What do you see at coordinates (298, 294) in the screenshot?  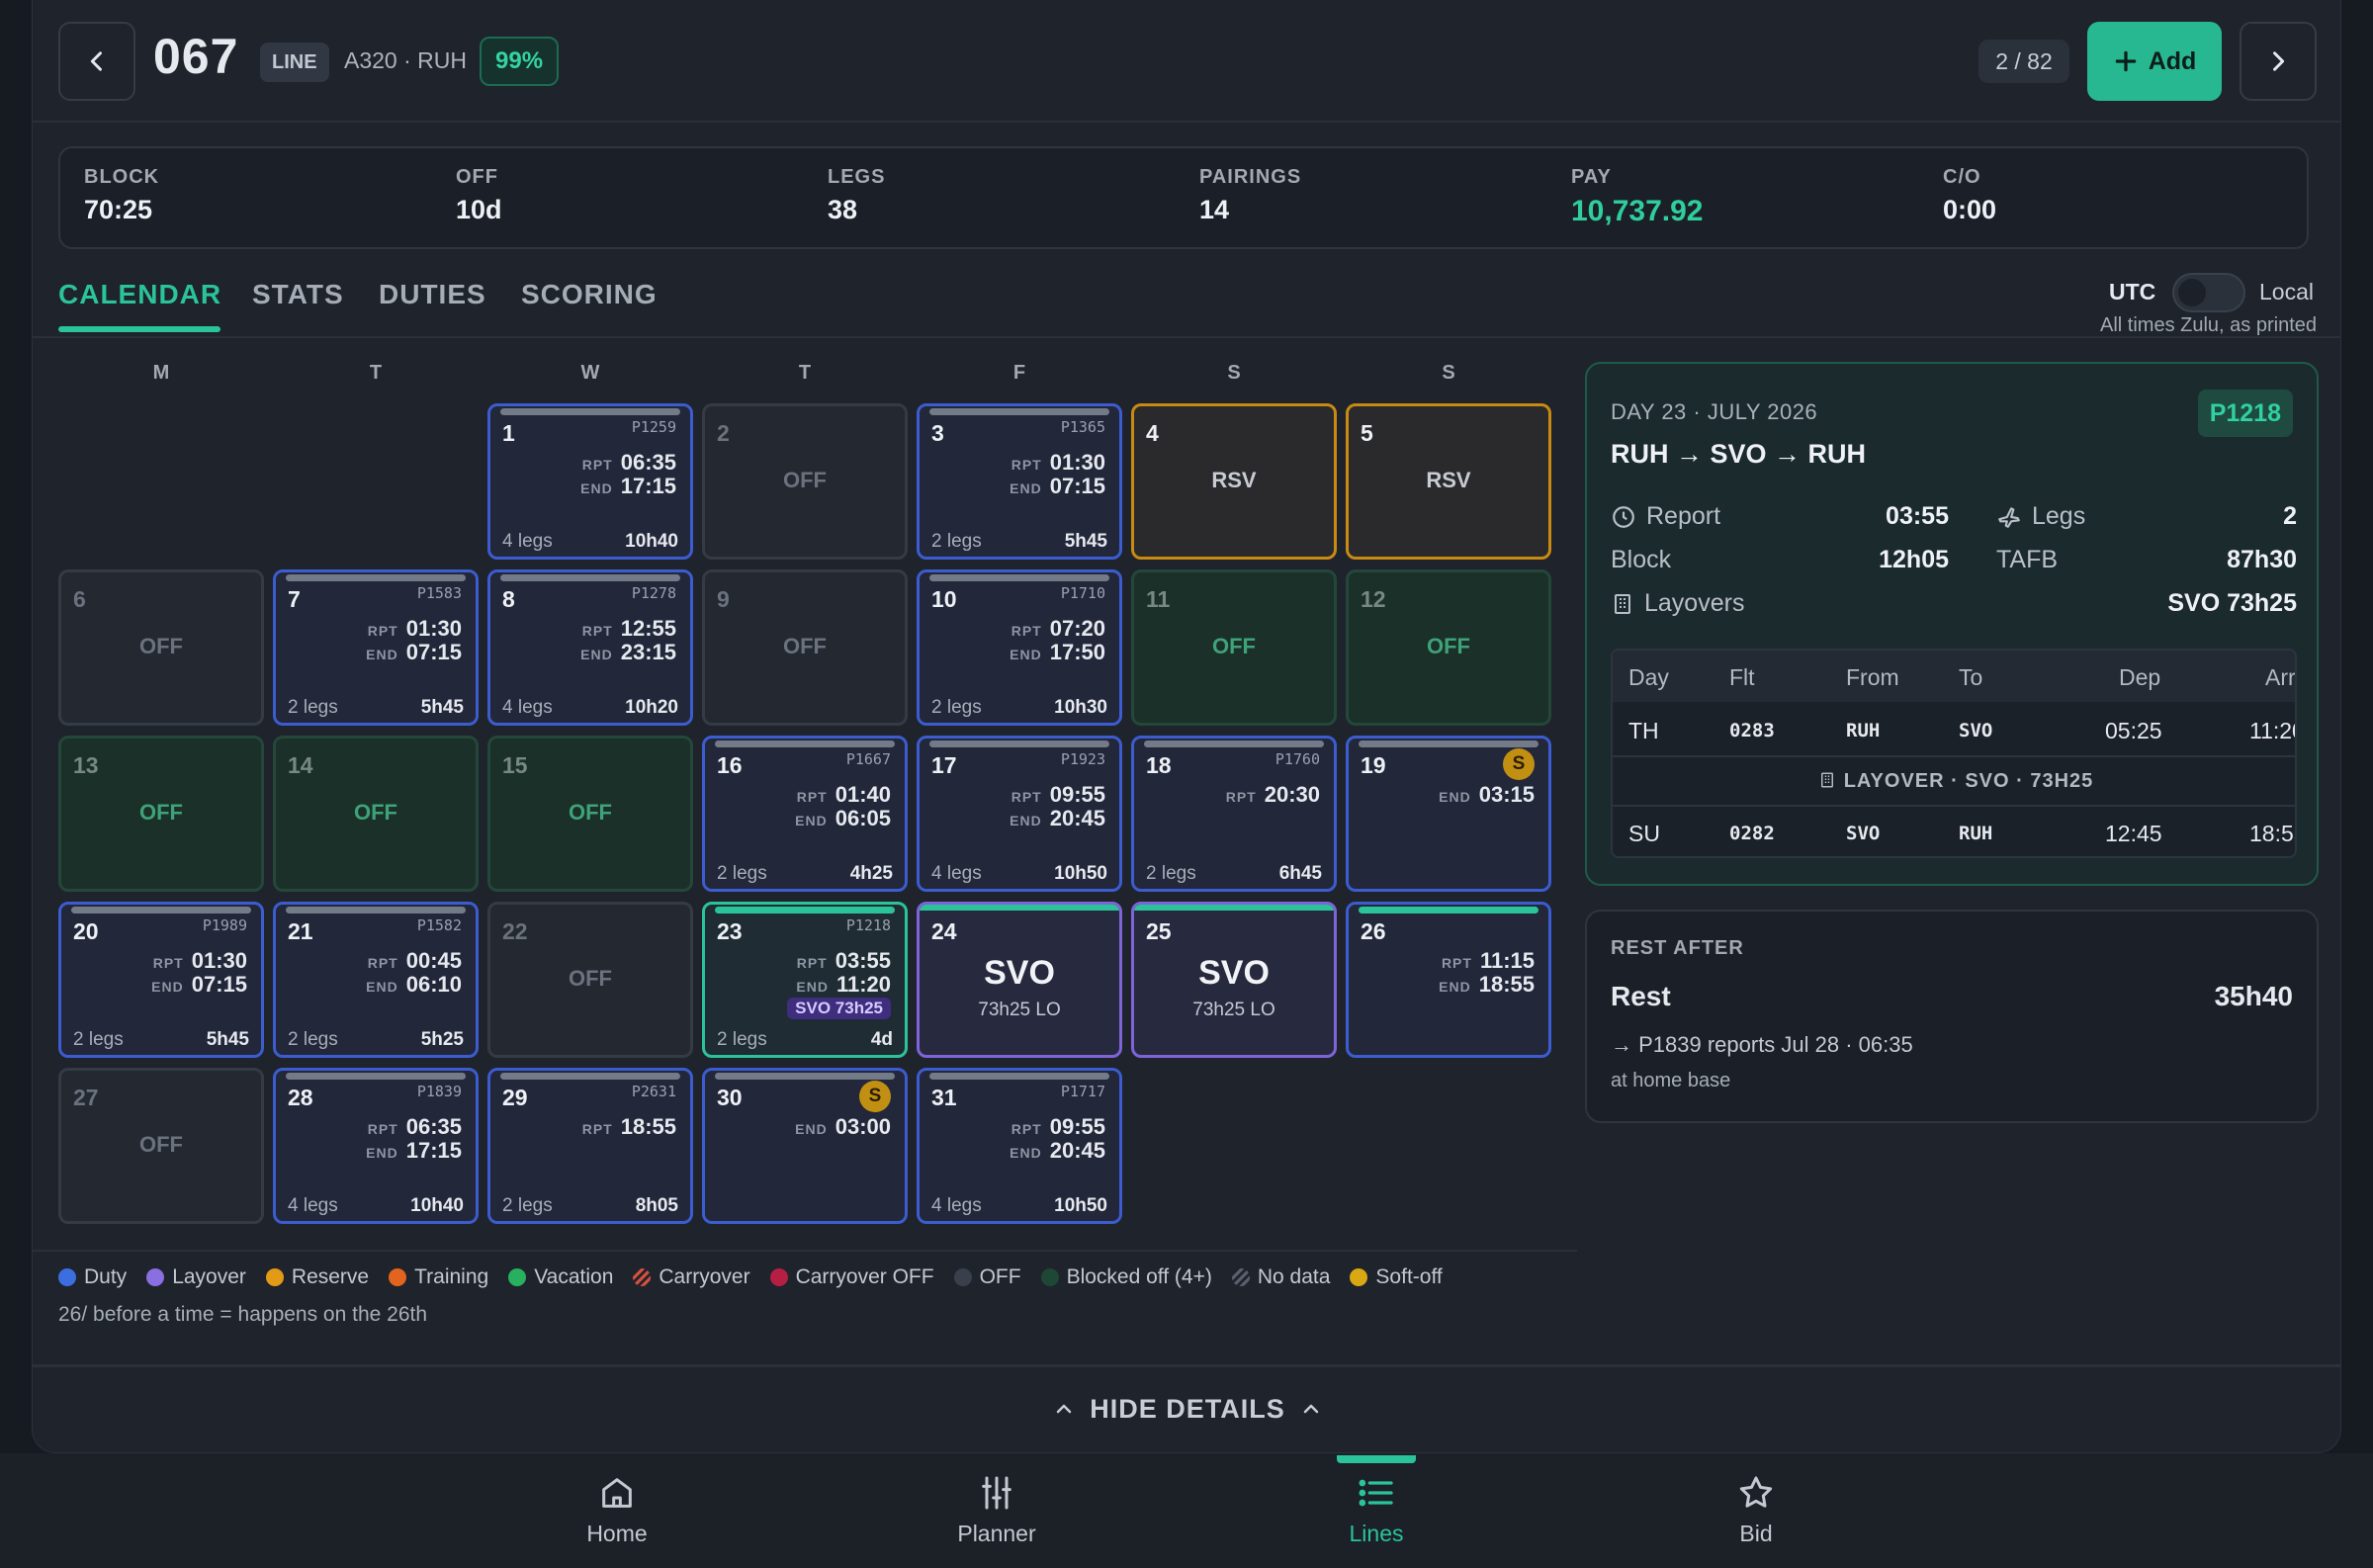 I see `tab-stats: STATS` at bounding box center [298, 294].